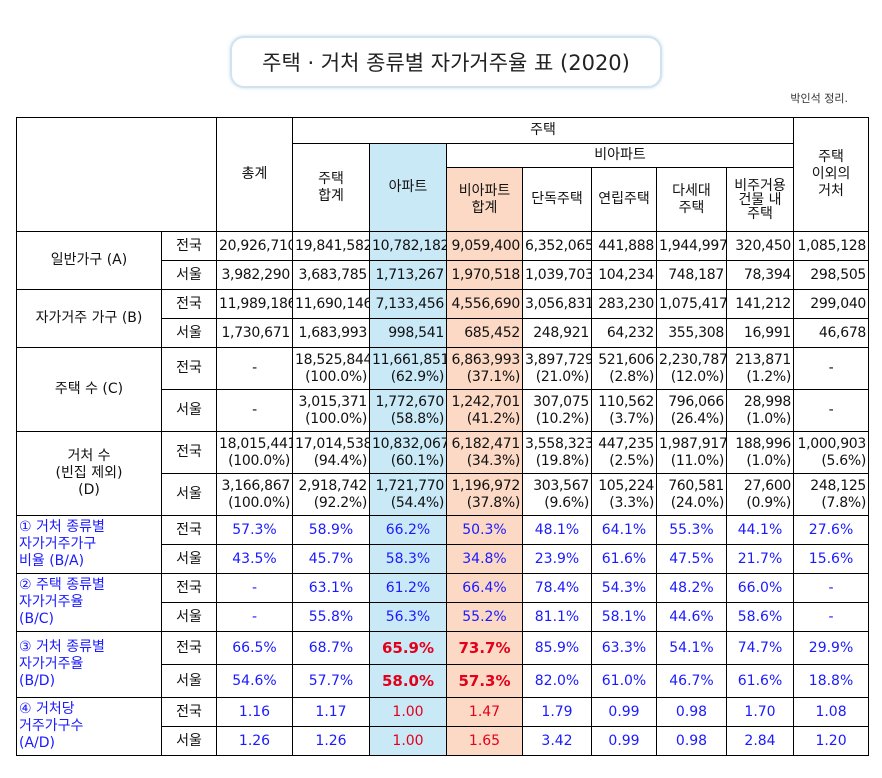  Describe the element at coordinates (254, 712) in the screenshot. I see `ratio-cell: 1.16` at that location.